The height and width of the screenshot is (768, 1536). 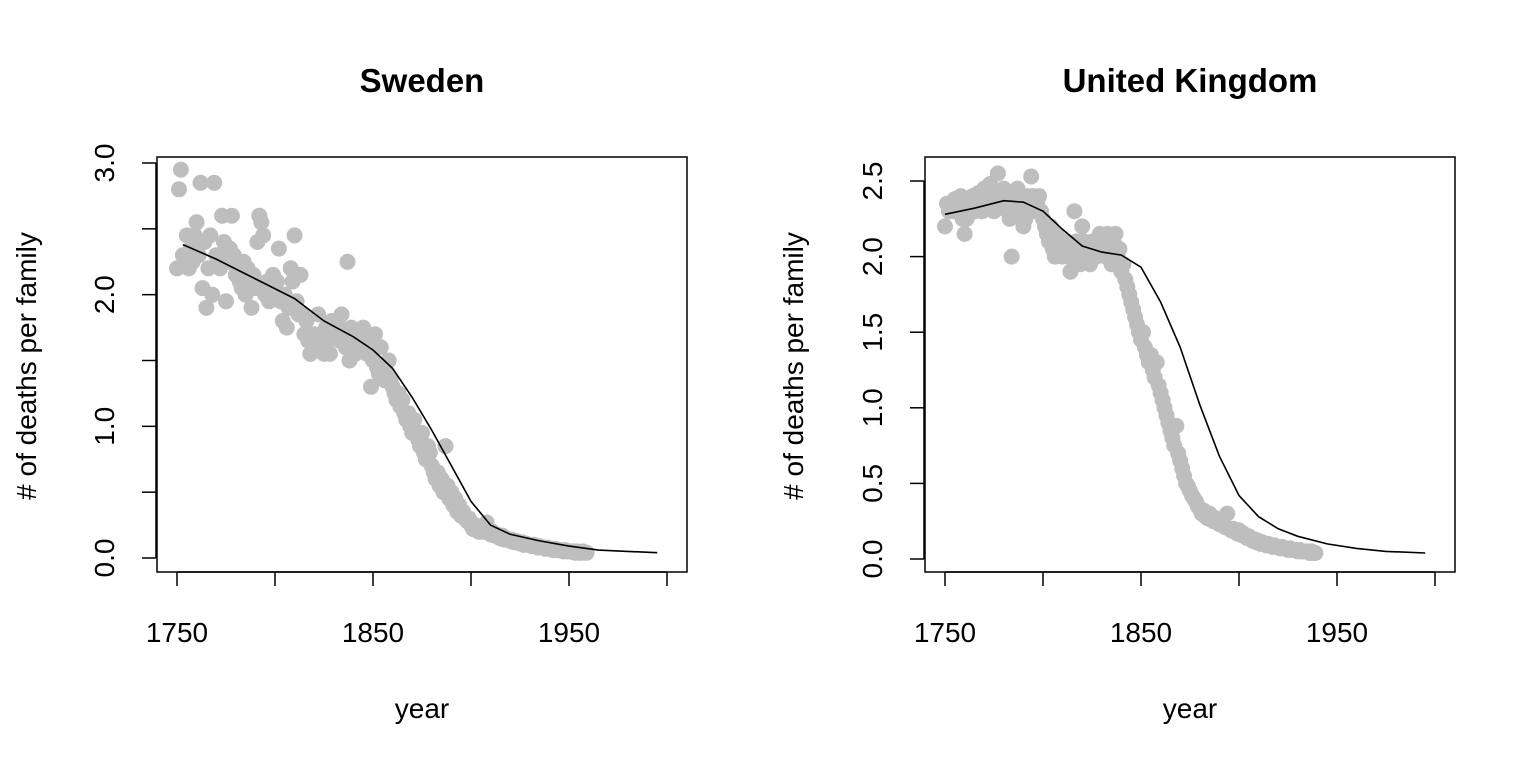 What do you see at coordinates (872, 332) in the screenshot?
I see `y-tick-label: 1.5` at bounding box center [872, 332].